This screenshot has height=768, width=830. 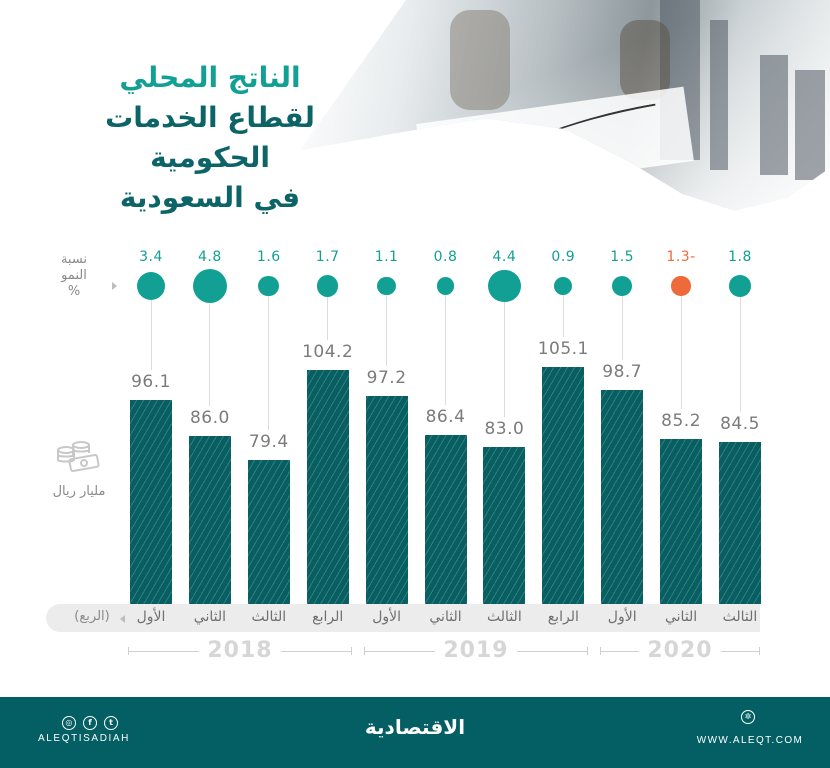 I want to click on chart-column: 1.7 104.2, so click(x=328, y=320).